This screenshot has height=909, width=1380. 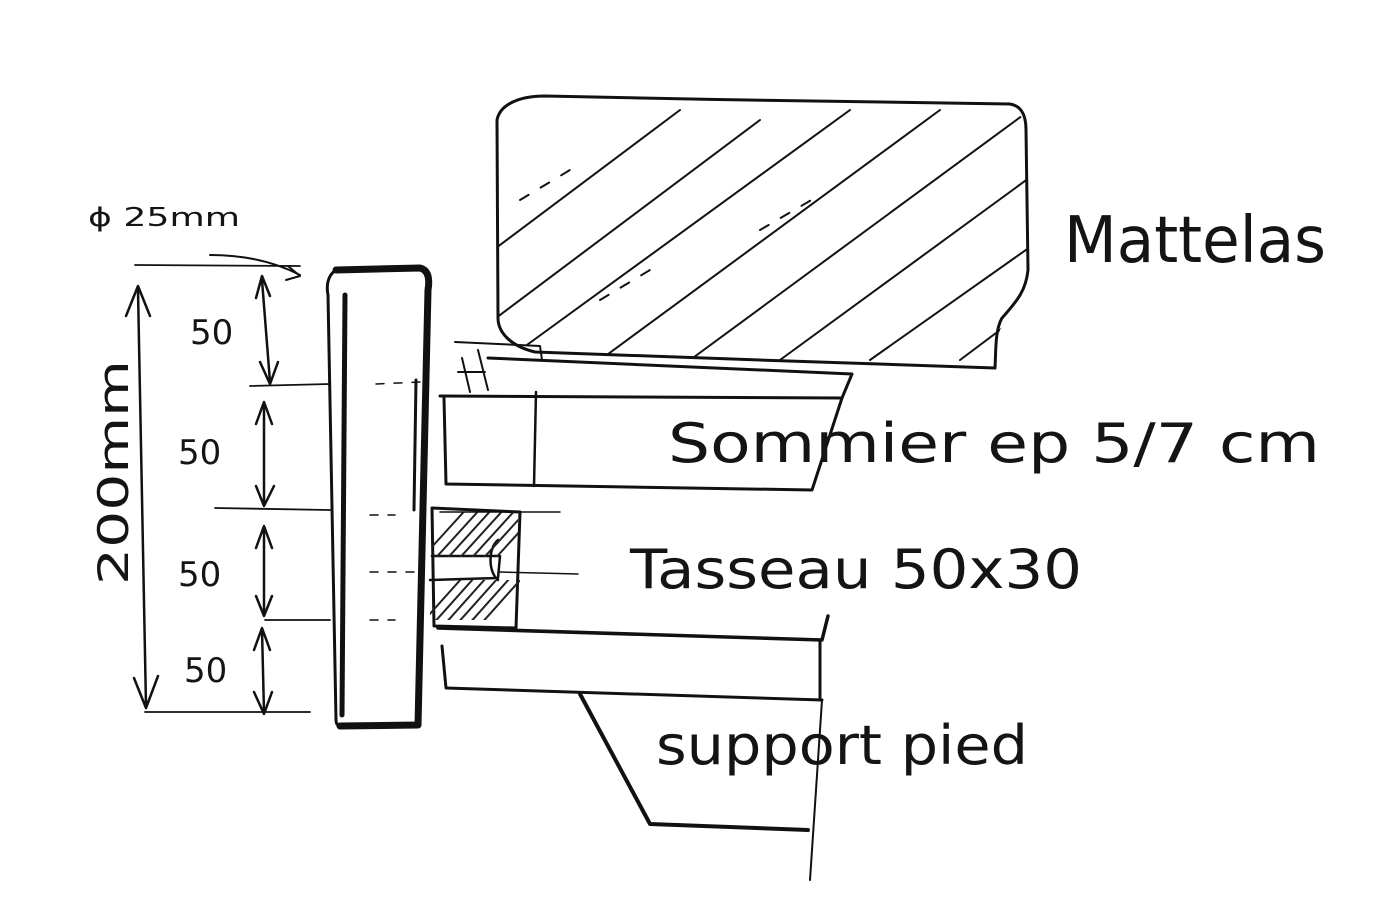 What do you see at coordinates (164, 218) in the screenshot?
I see `diameter-label: ϕ 25mm` at bounding box center [164, 218].